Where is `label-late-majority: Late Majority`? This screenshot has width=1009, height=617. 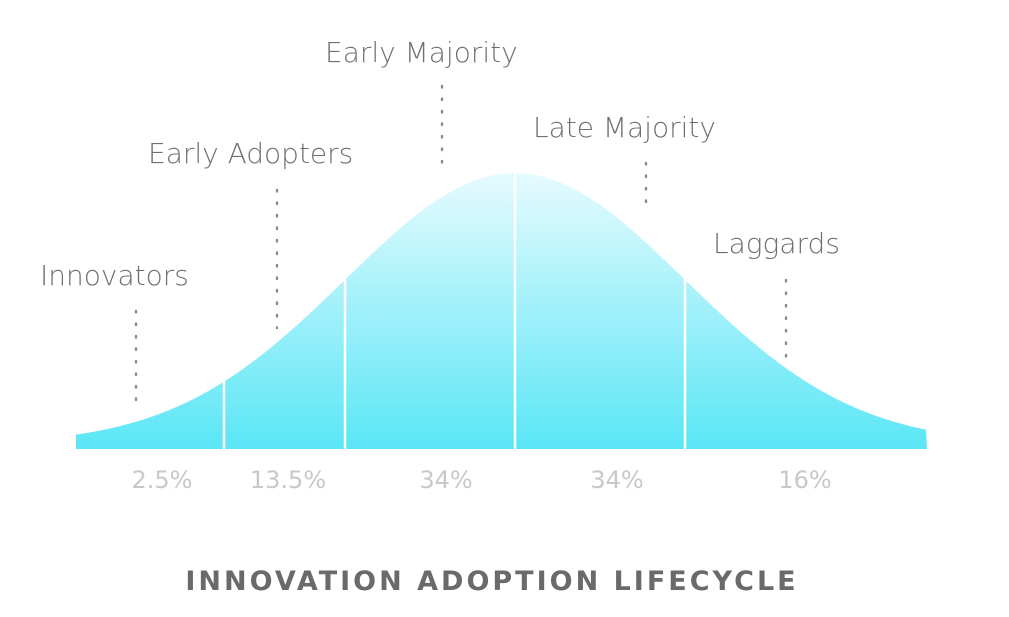
label-late-majority: Late Majority is located at coordinates (624, 127).